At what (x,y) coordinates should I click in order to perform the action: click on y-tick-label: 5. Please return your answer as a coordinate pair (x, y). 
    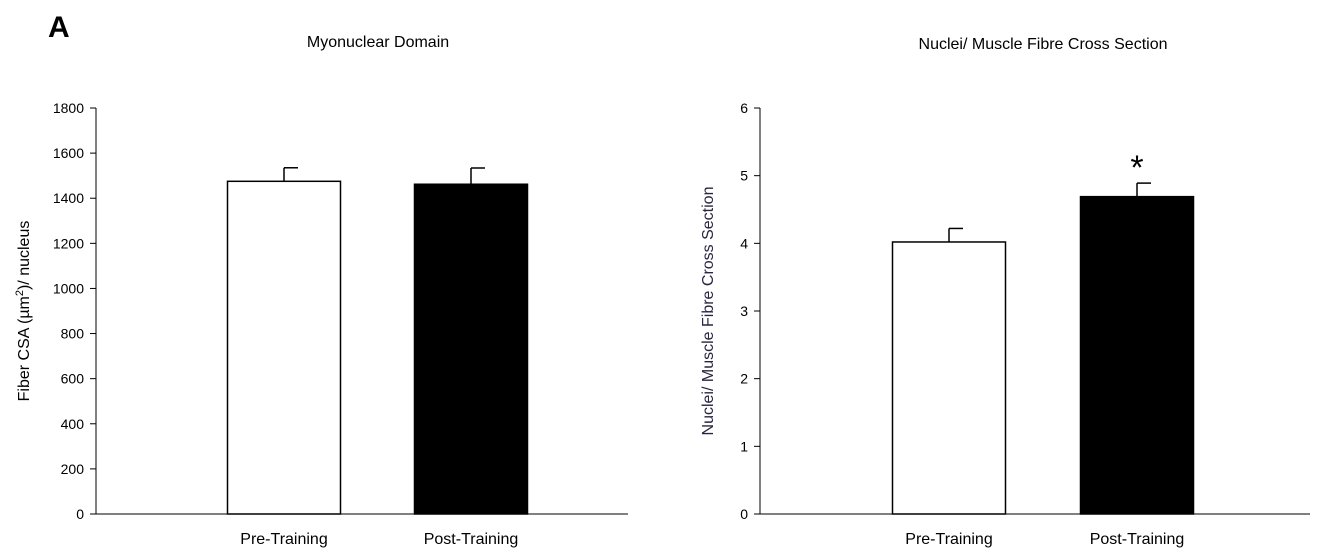
    Looking at the image, I should click on (744, 176).